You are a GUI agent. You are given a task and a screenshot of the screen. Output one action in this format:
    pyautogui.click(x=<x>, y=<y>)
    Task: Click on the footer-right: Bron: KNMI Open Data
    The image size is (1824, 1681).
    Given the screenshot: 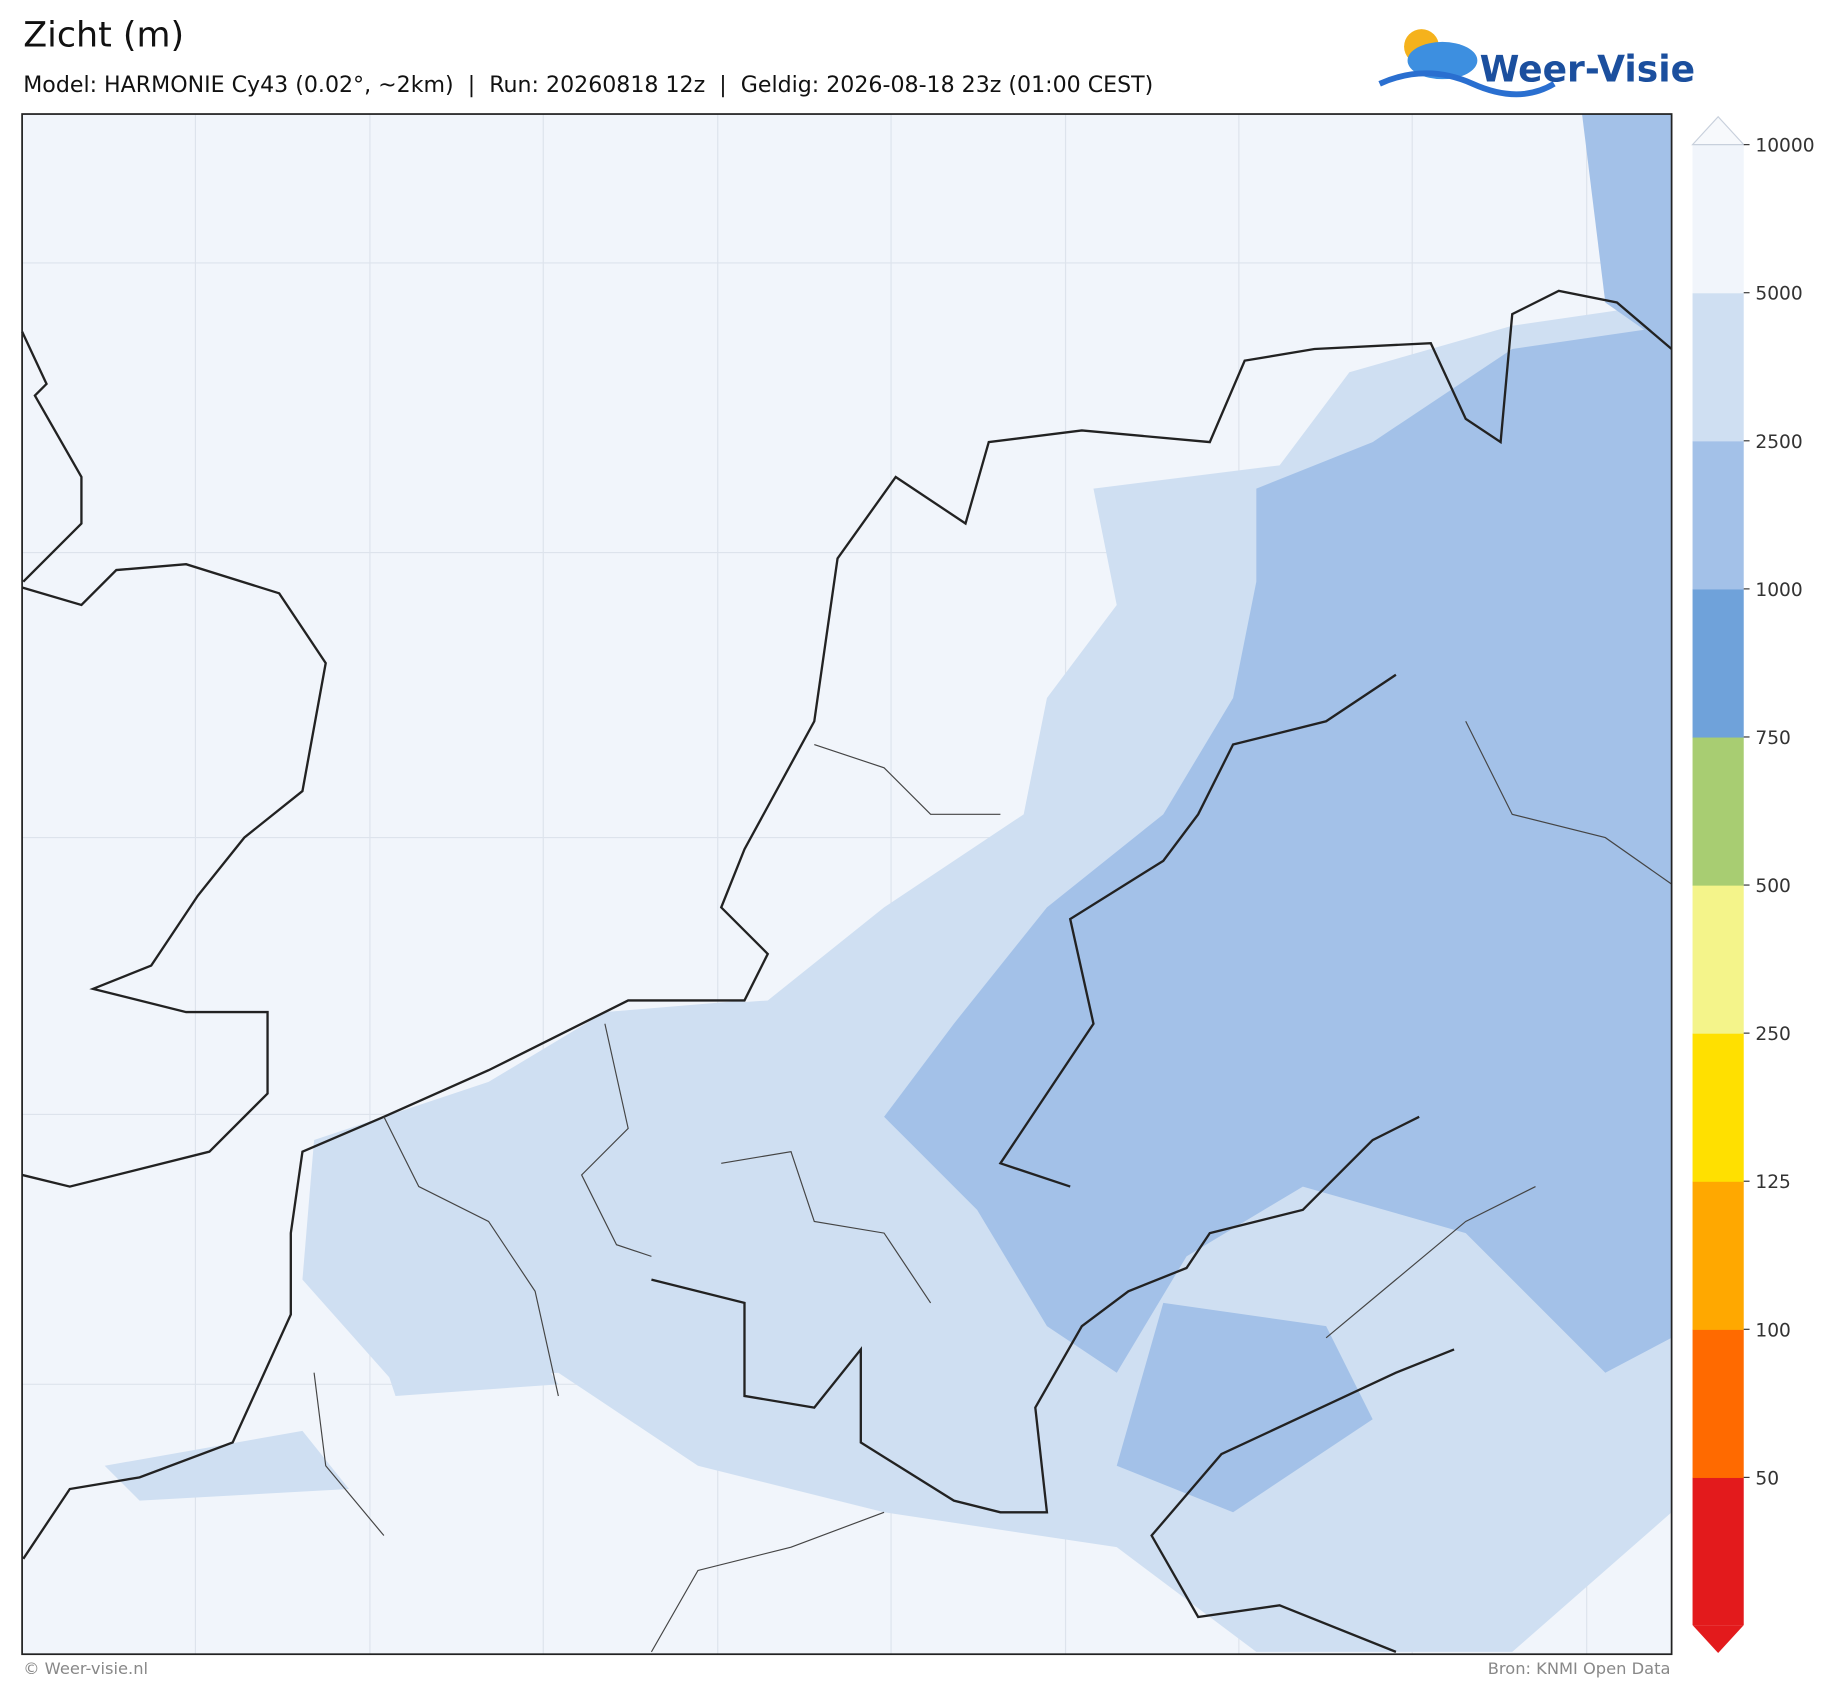 What is the action you would take?
    pyautogui.click(x=1579, y=1668)
    